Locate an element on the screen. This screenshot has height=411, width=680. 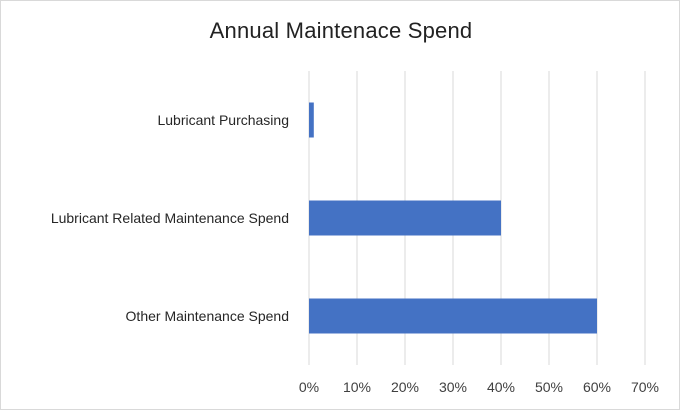
category-label: Lubricant Related Maintenance Spend is located at coordinates (170, 218).